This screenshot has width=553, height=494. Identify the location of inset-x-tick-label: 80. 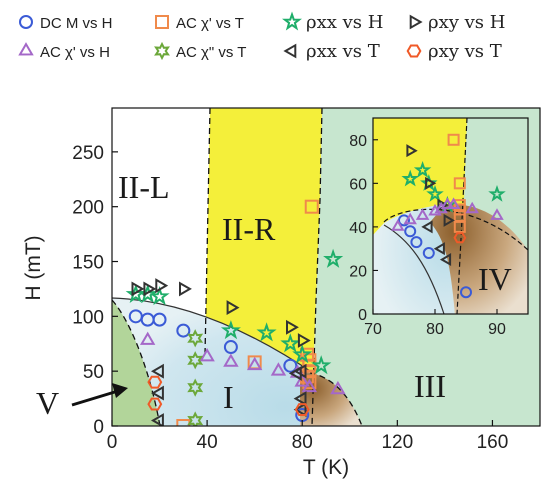
(435, 329).